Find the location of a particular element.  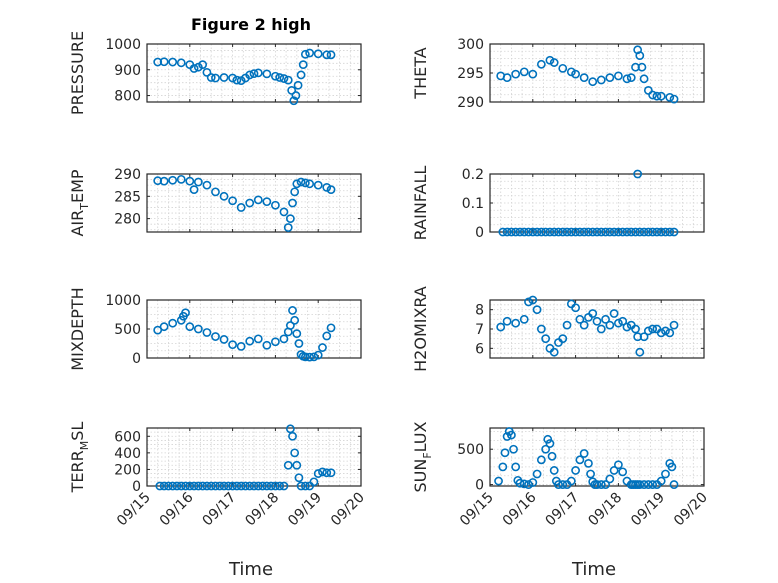

subplot-1: 800 900 1000 PRESSURE is located at coordinates (215, 73).